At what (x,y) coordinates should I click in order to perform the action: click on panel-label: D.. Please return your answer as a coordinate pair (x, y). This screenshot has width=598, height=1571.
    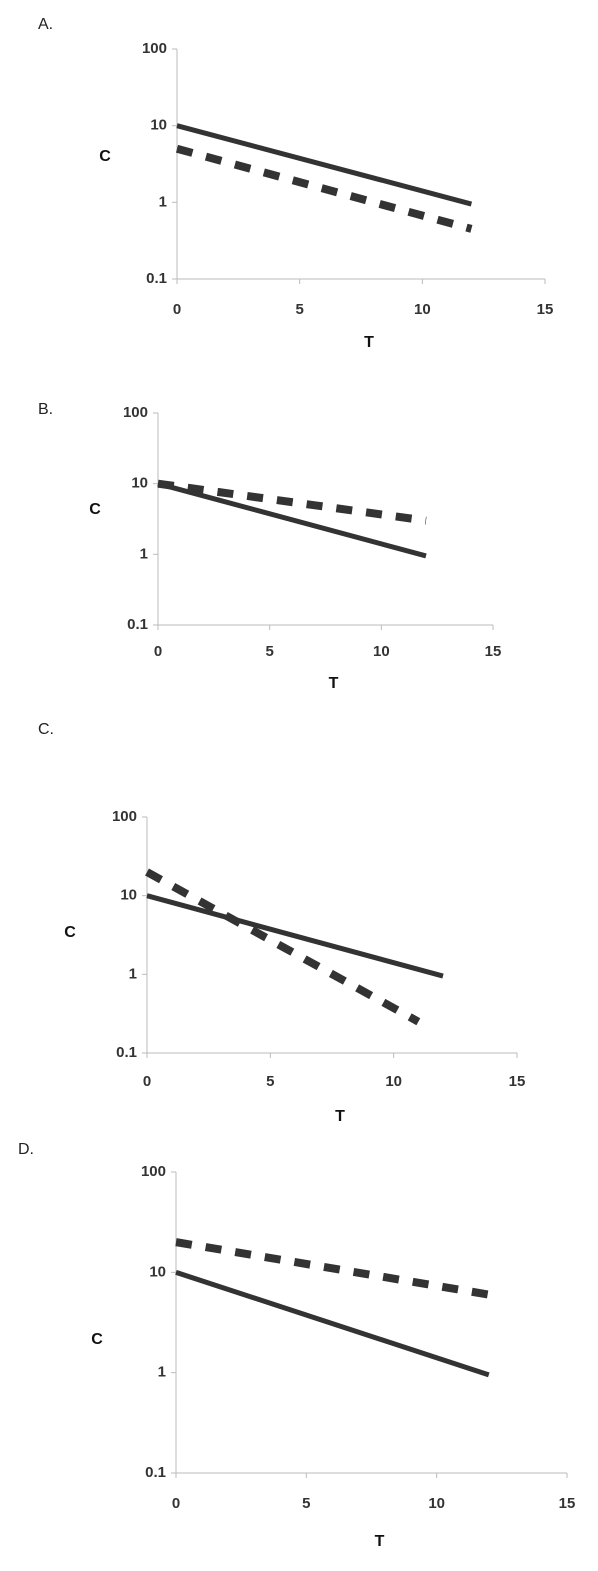
    Looking at the image, I should click on (26, 1149).